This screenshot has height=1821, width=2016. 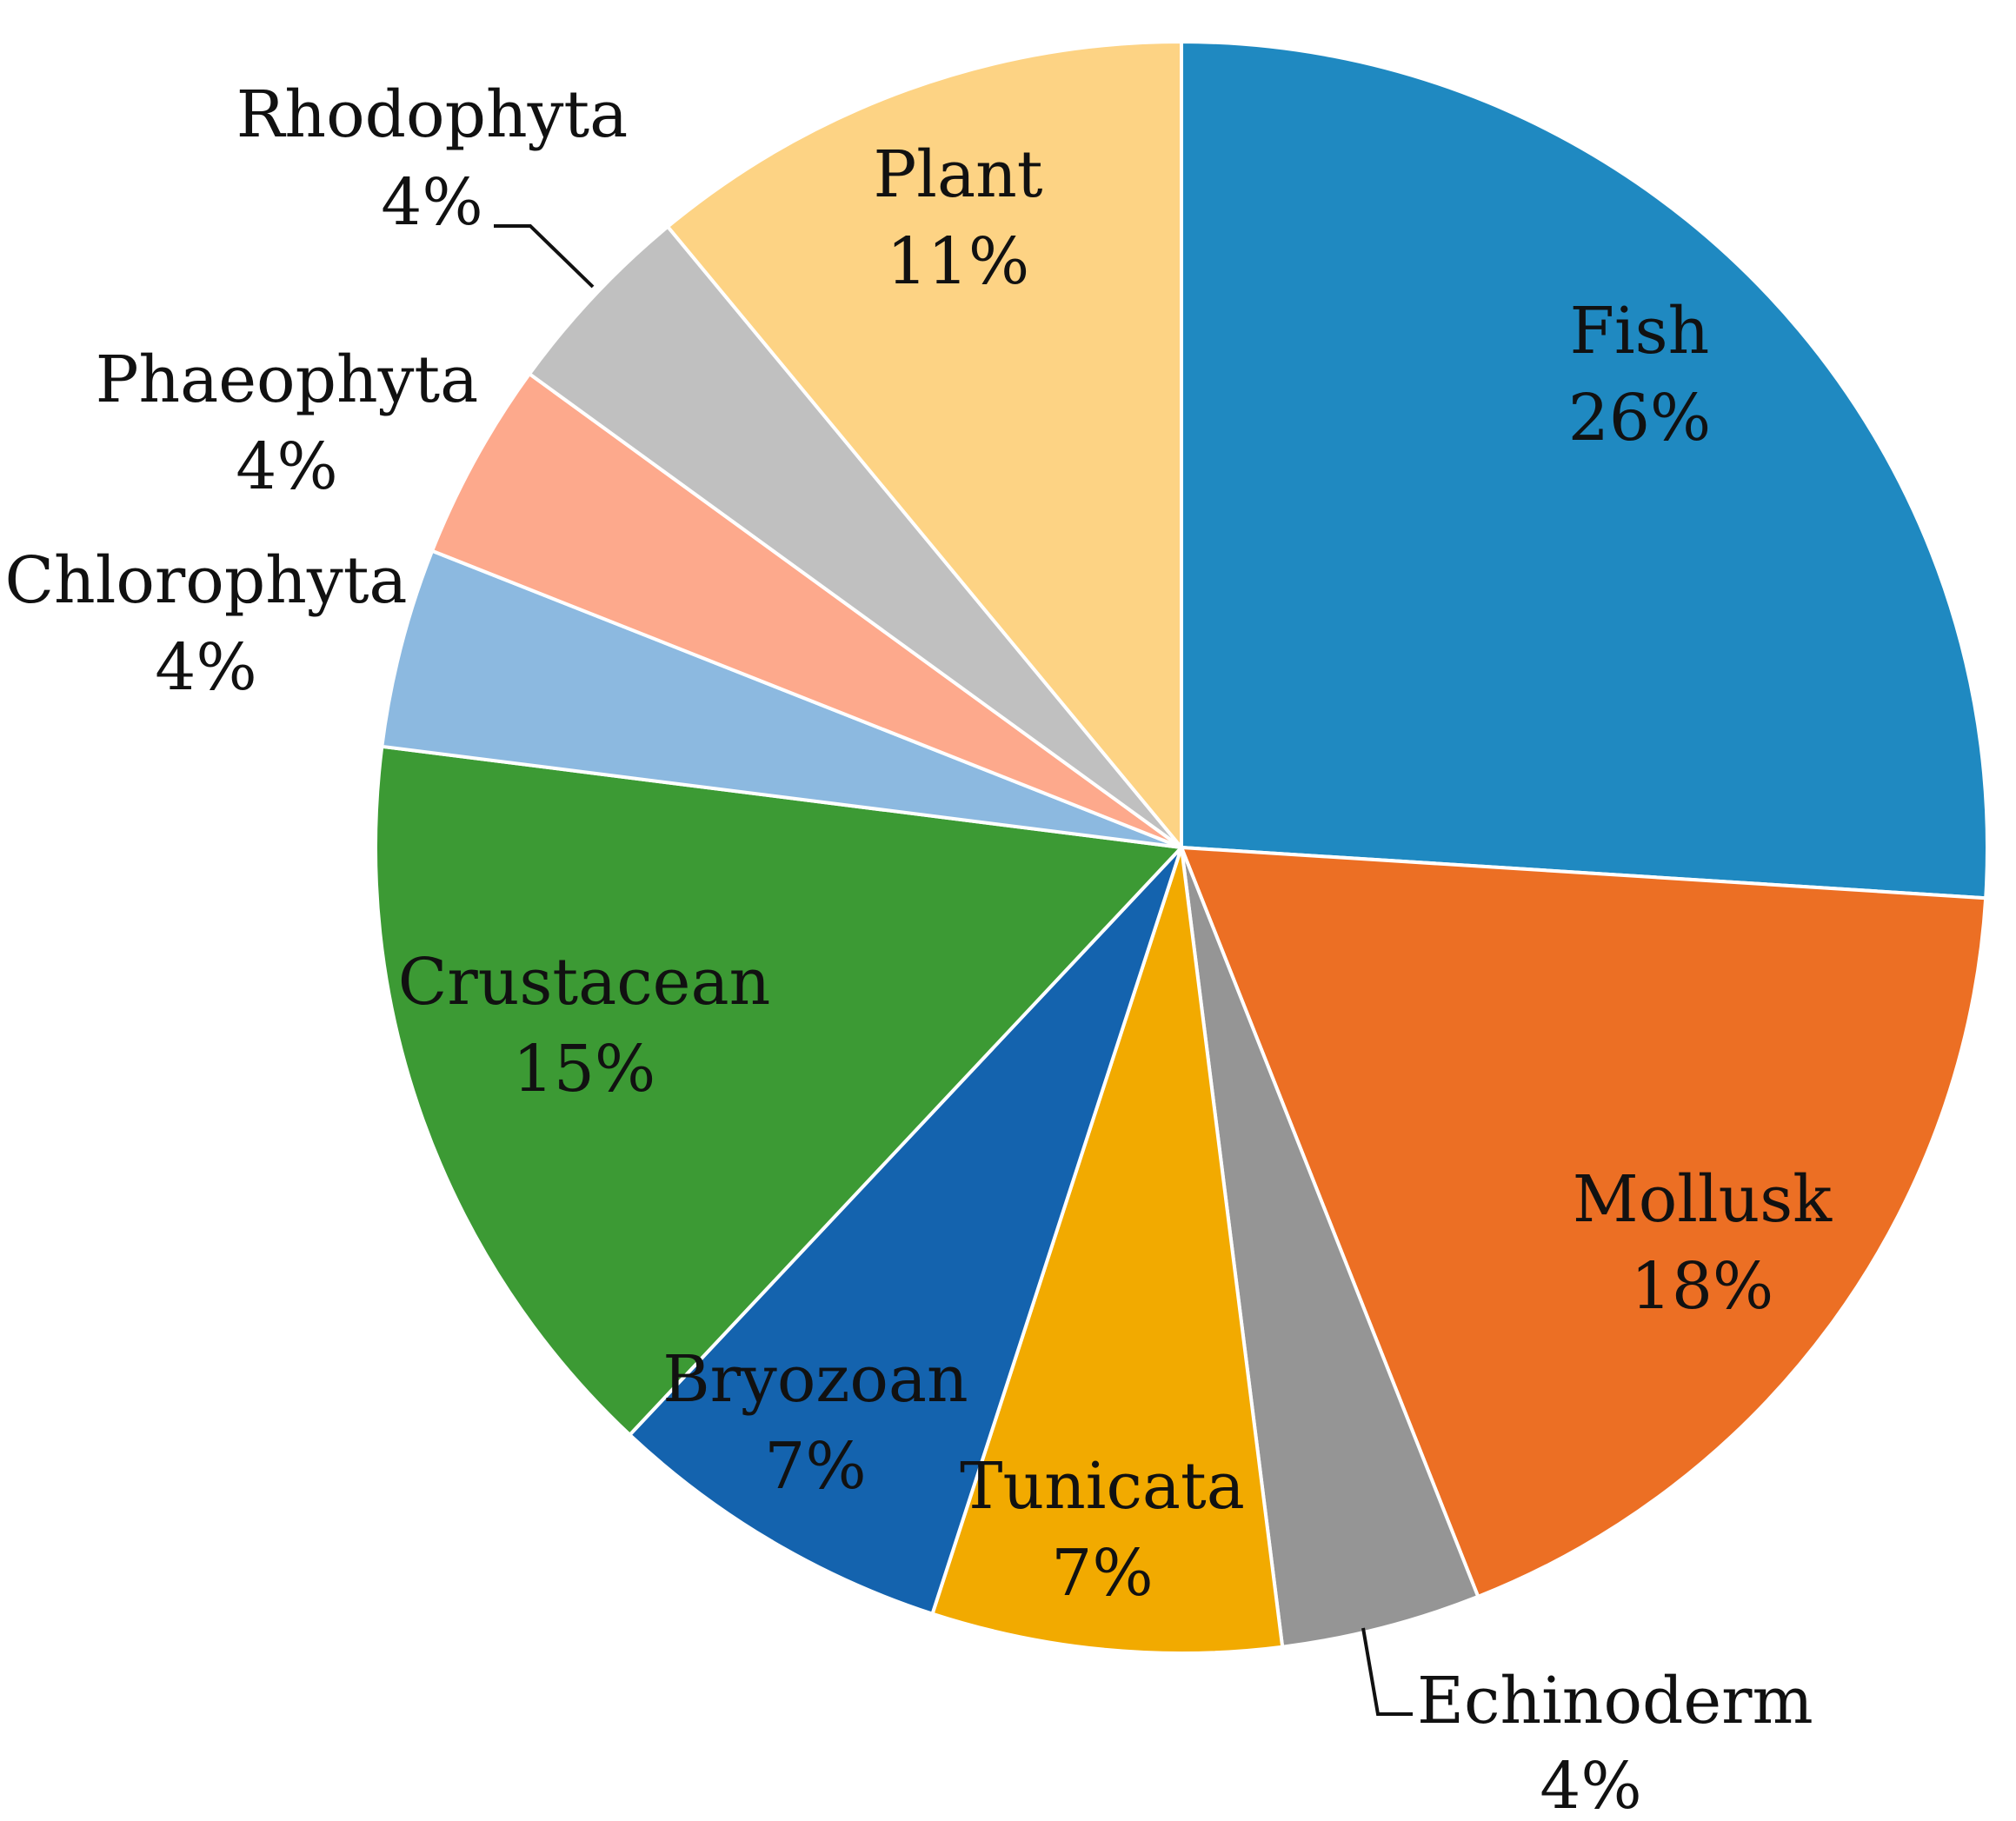 What do you see at coordinates (584, 1069) in the screenshot?
I see `label-crustacean-percent: 15%` at bounding box center [584, 1069].